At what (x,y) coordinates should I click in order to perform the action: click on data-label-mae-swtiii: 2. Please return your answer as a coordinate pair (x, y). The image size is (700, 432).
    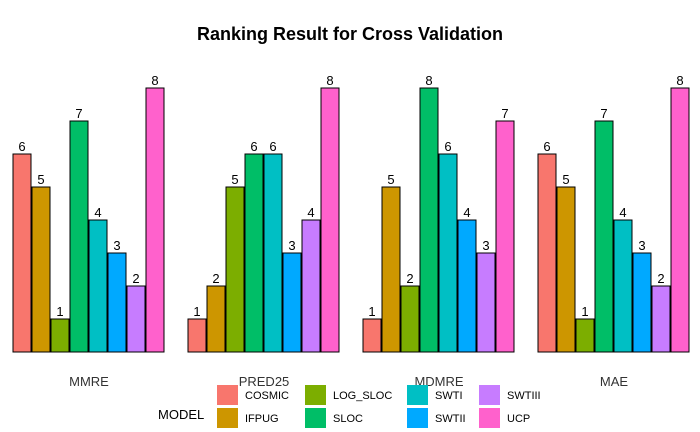
    Looking at the image, I should click on (660, 278).